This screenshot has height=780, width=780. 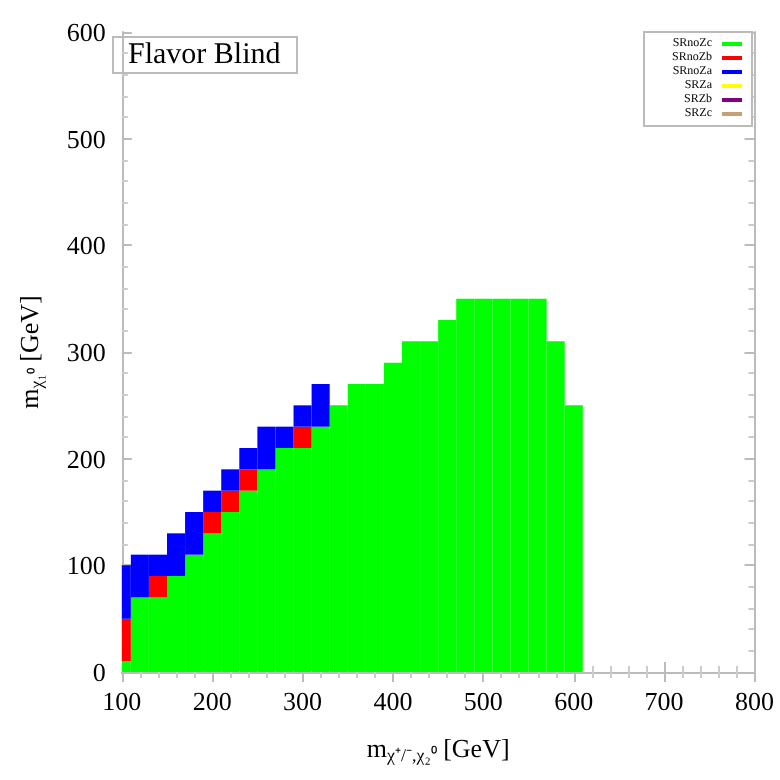 I want to click on y-tick-label: 200, so click(x=86, y=458).